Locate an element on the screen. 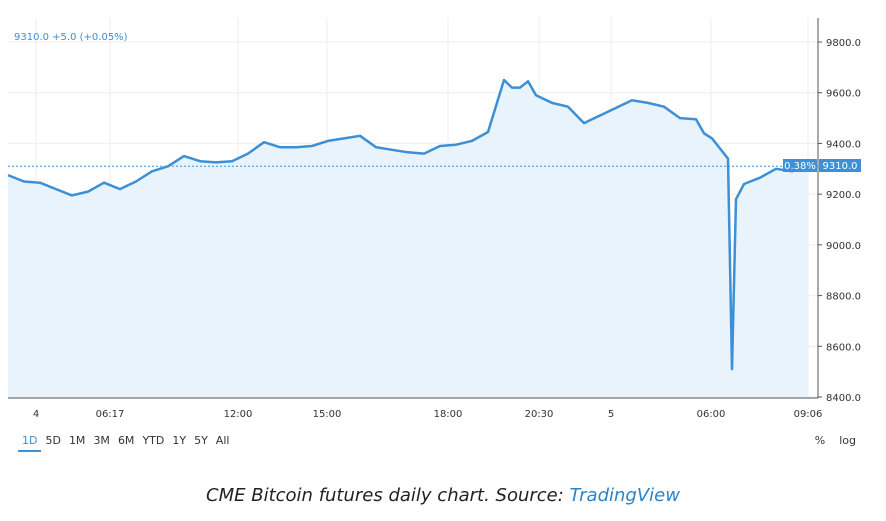  y-tick-label: 9200.0 is located at coordinates (843, 195).